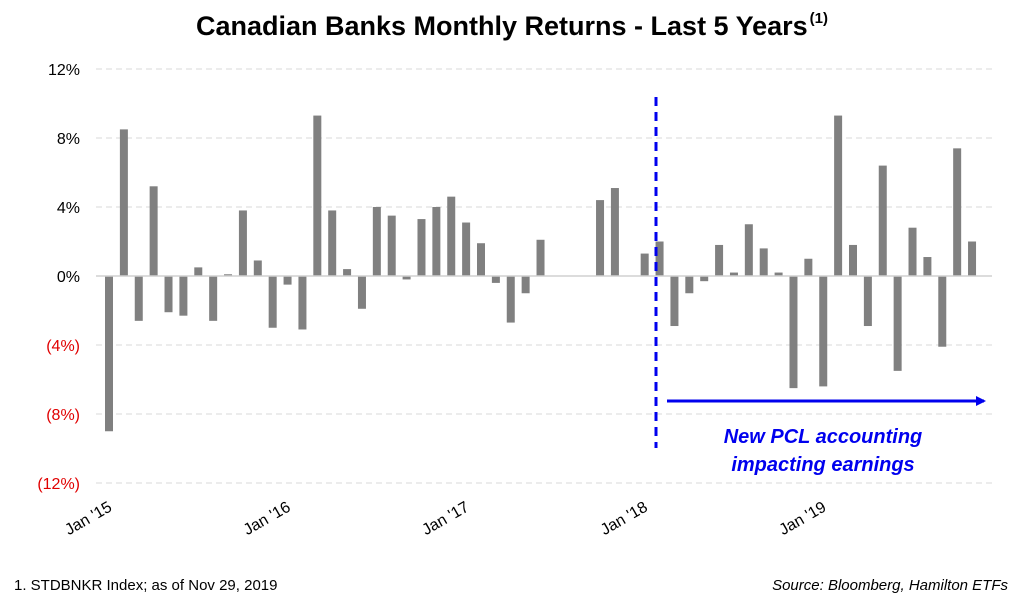  Describe the element at coordinates (68, 139) in the screenshot. I see `y-tick-label: 8%` at that location.